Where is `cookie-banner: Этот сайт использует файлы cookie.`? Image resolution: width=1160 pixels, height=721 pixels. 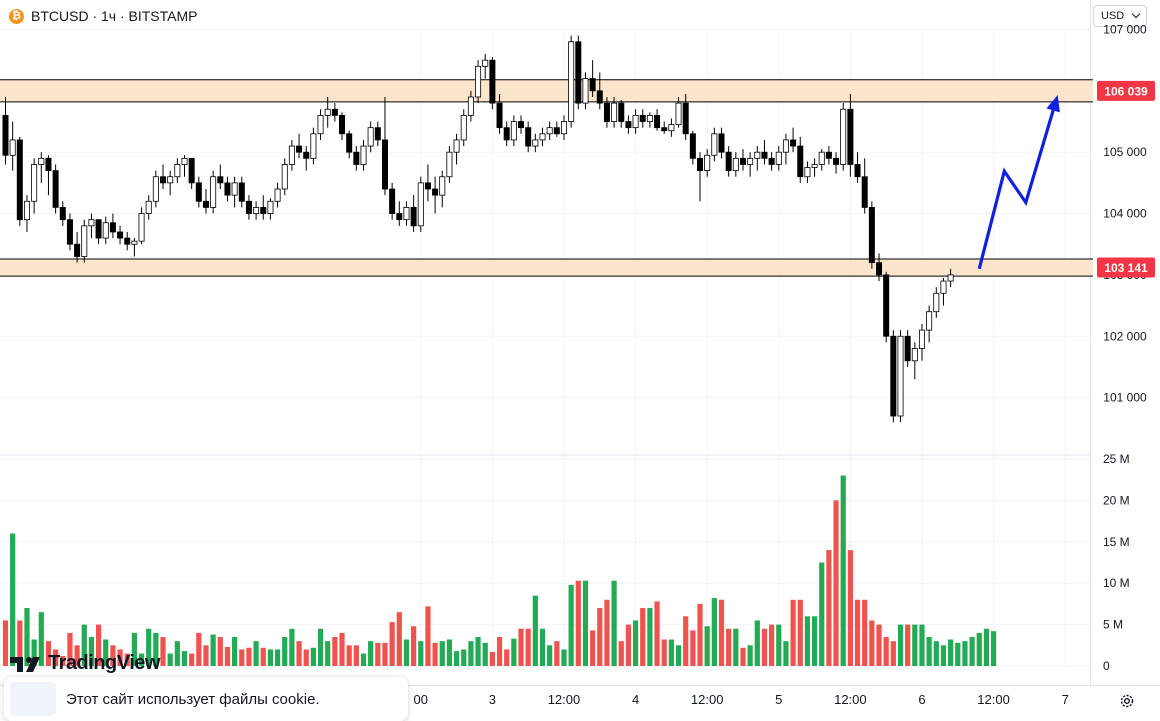
cookie-banner: Этот сайт использует файлы cookie. is located at coordinates (206, 699).